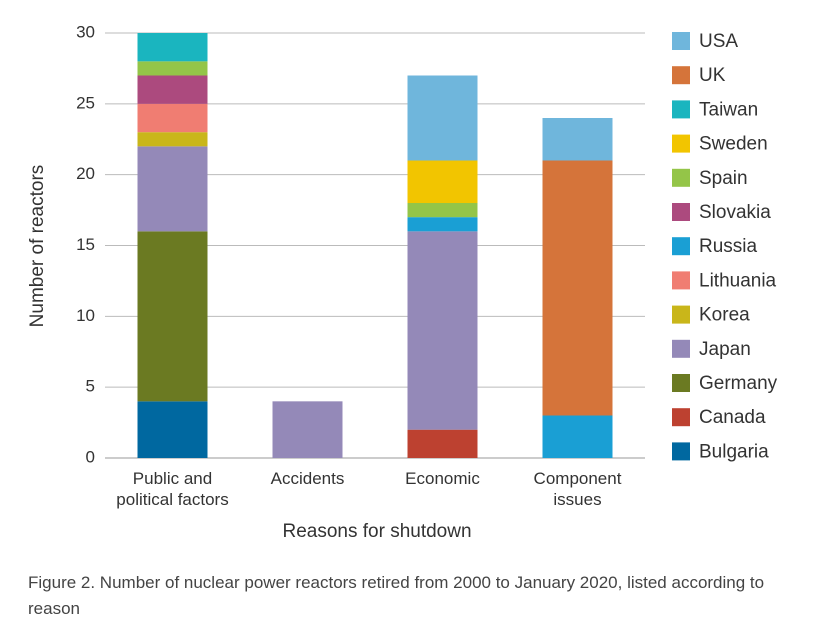  What do you see at coordinates (85, 244) in the screenshot?
I see `y-tick-label: 15` at bounding box center [85, 244].